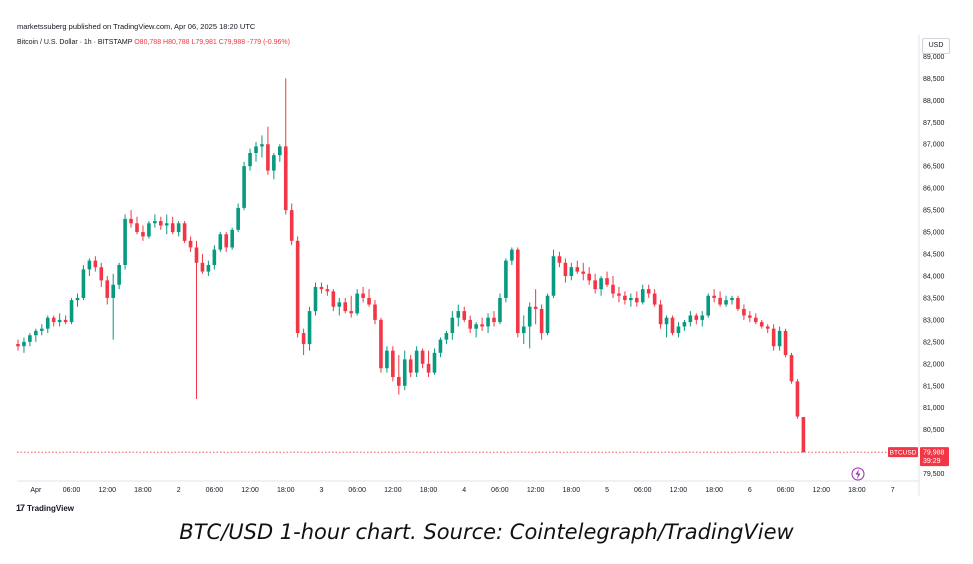 The height and width of the screenshot is (564, 973). I want to click on low-value: L79,981, so click(204, 42).